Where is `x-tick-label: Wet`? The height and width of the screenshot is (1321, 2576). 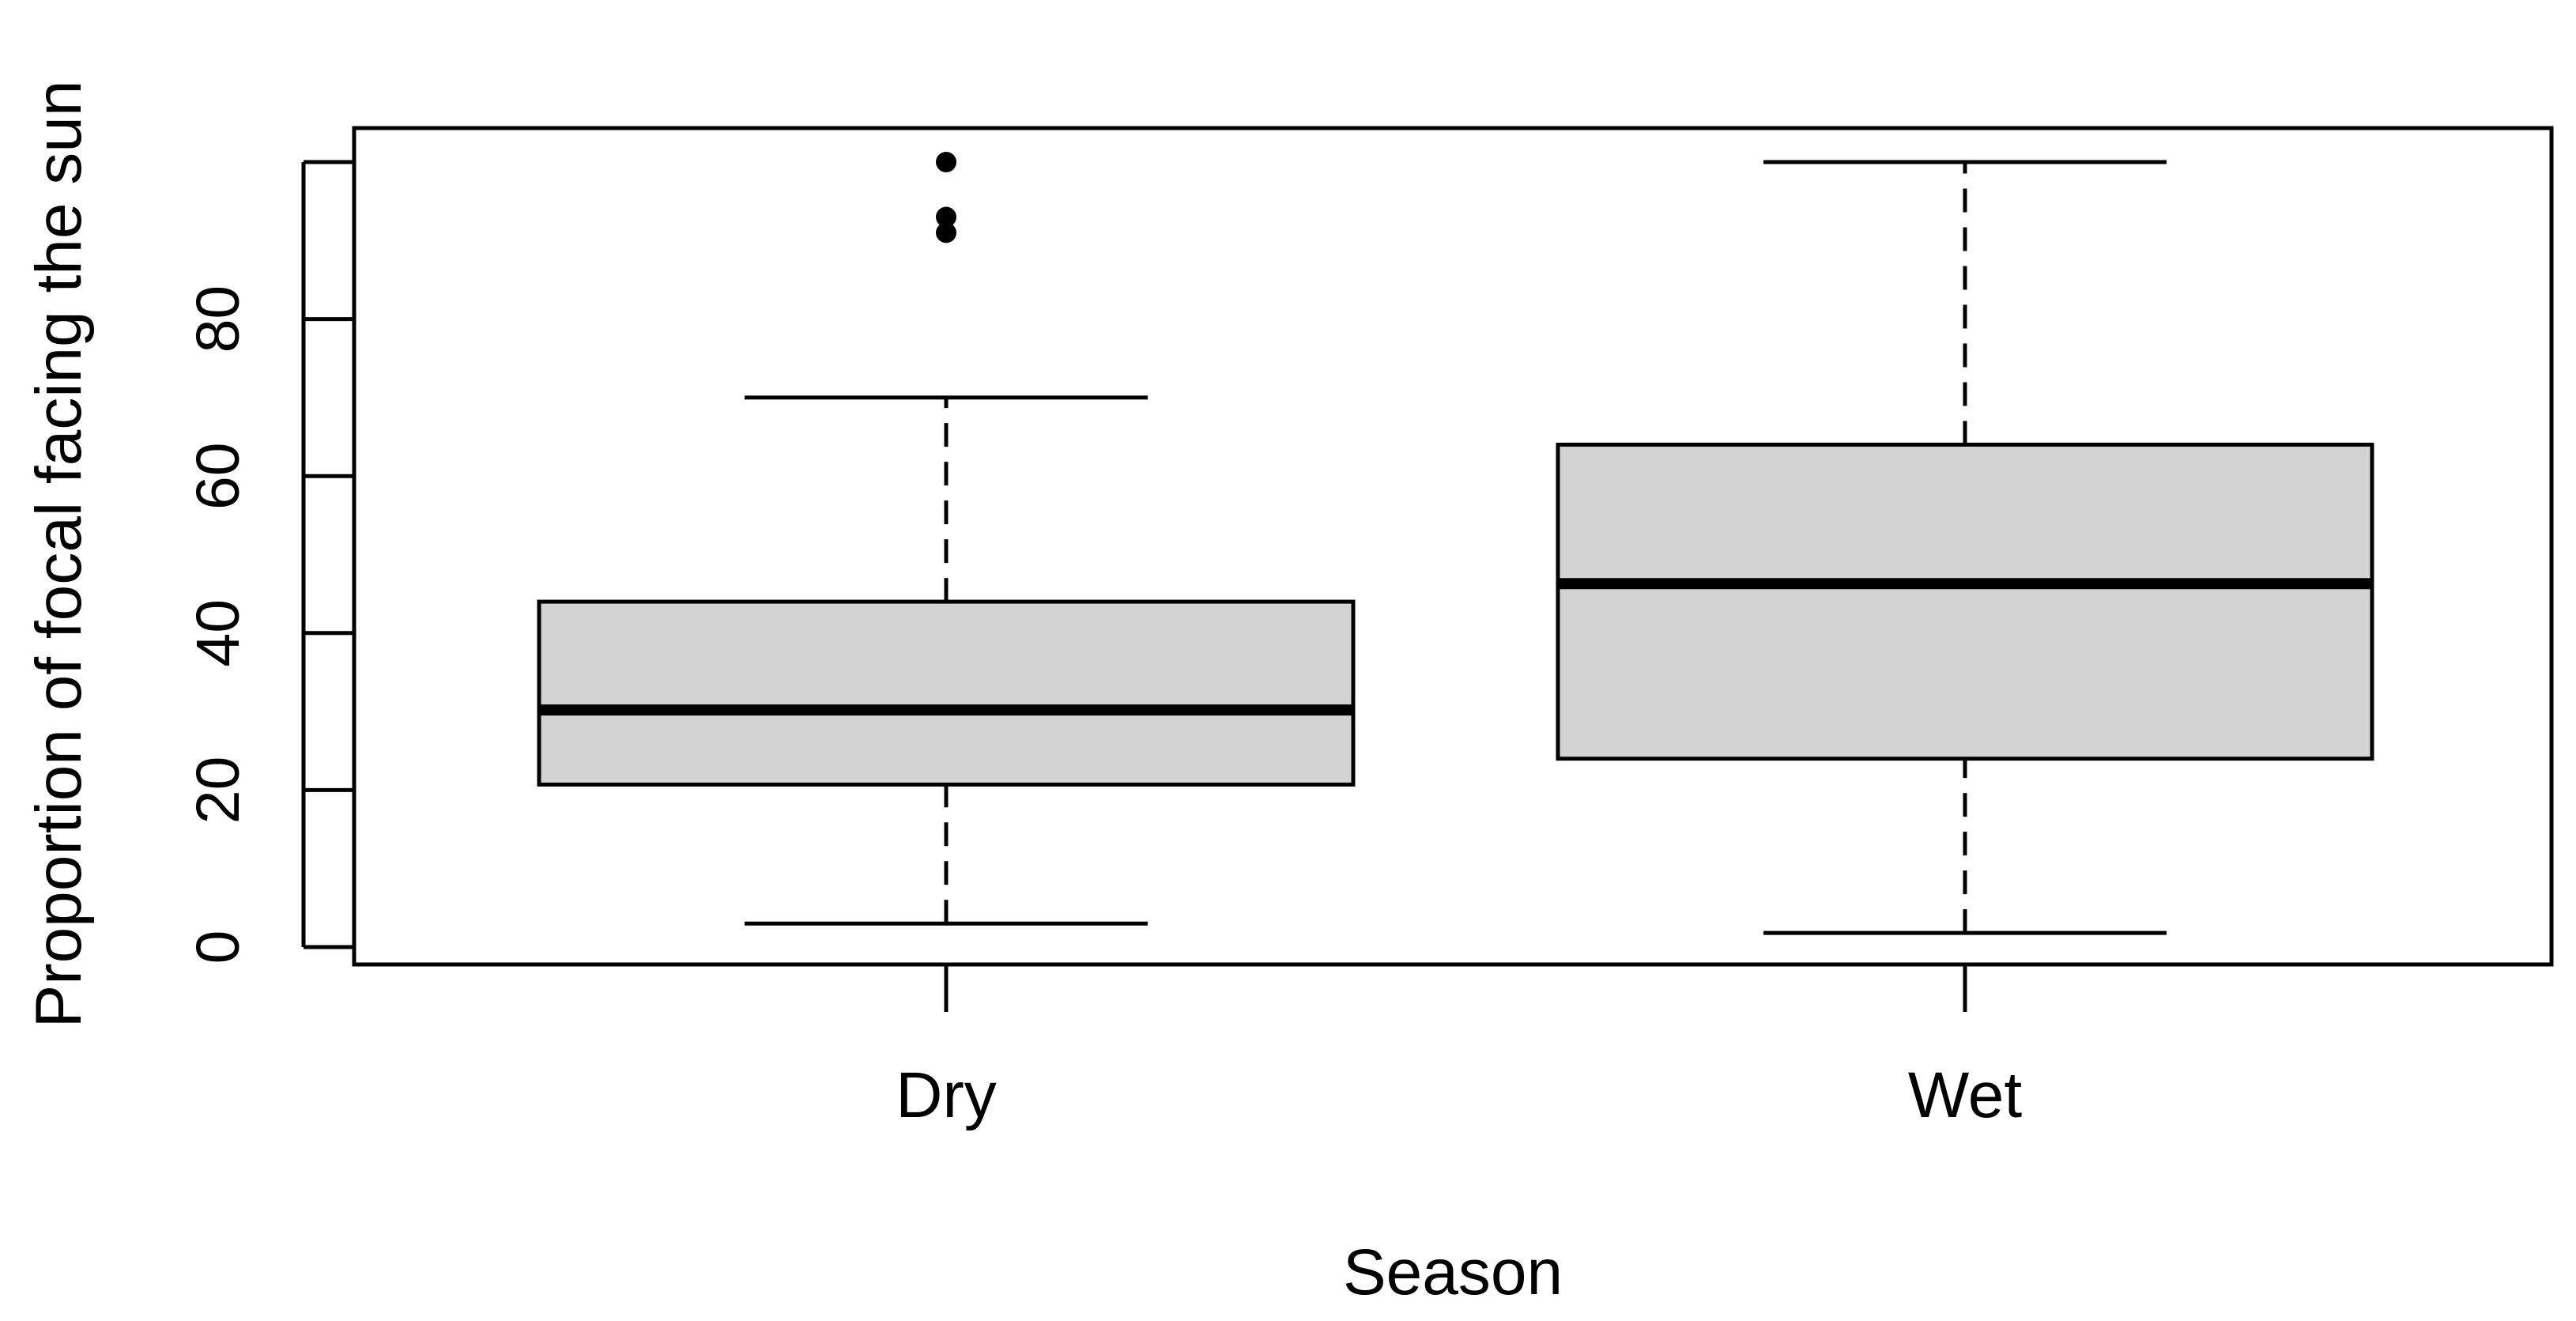 x-tick-label: Wet is located at coordinates (1965, 1095).